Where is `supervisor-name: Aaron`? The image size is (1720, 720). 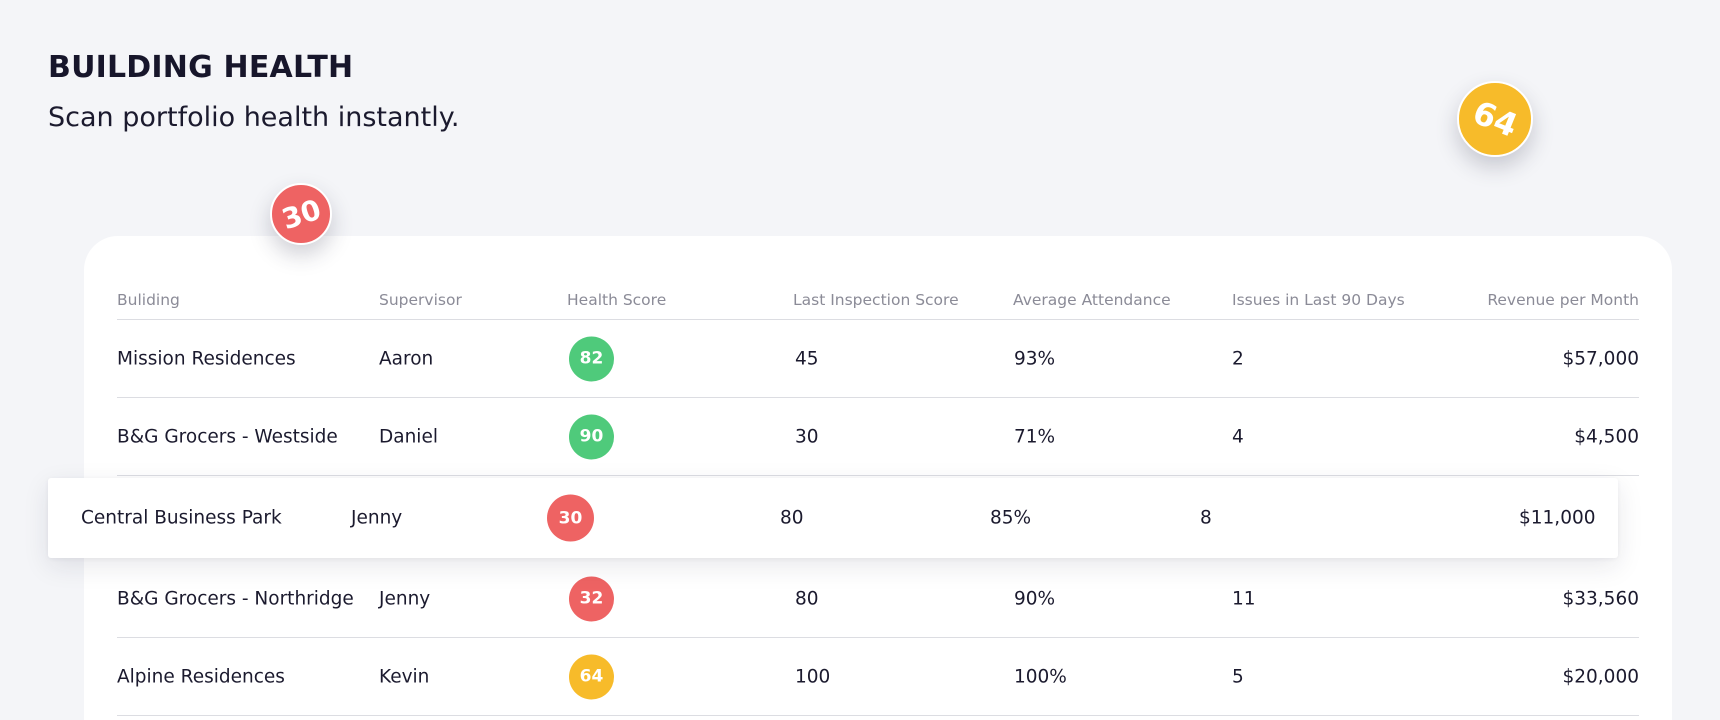
supervisor-name: Aaron is located at coordinates (406, 358).